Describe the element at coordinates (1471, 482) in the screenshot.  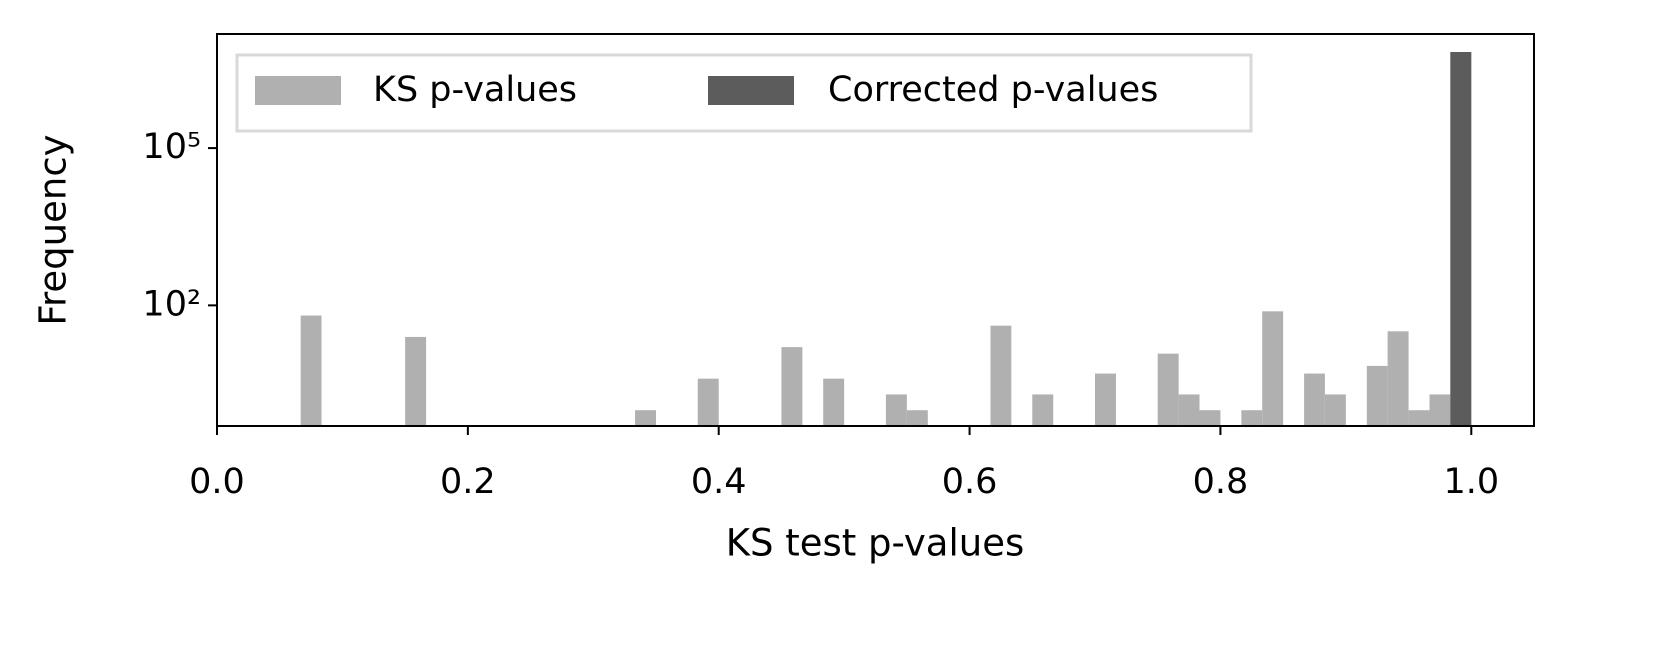
I see `x-tick-label: 1.0` at that location.